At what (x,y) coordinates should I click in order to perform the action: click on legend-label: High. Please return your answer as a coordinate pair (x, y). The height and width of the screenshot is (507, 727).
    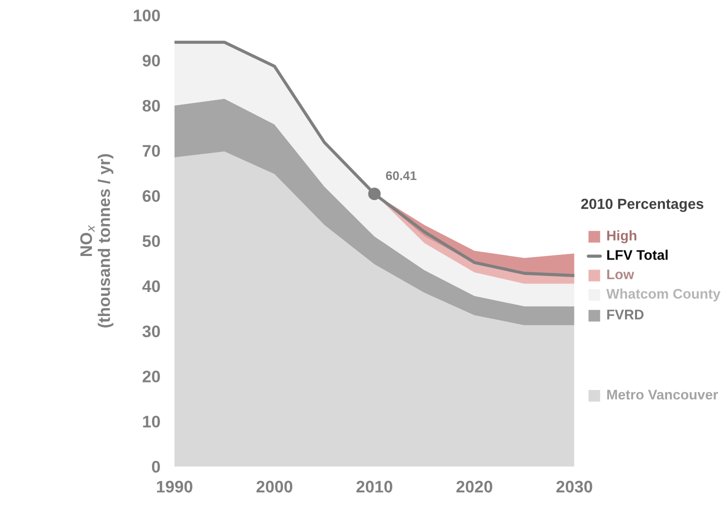
    Looking at the image, I should click on (621, 237).